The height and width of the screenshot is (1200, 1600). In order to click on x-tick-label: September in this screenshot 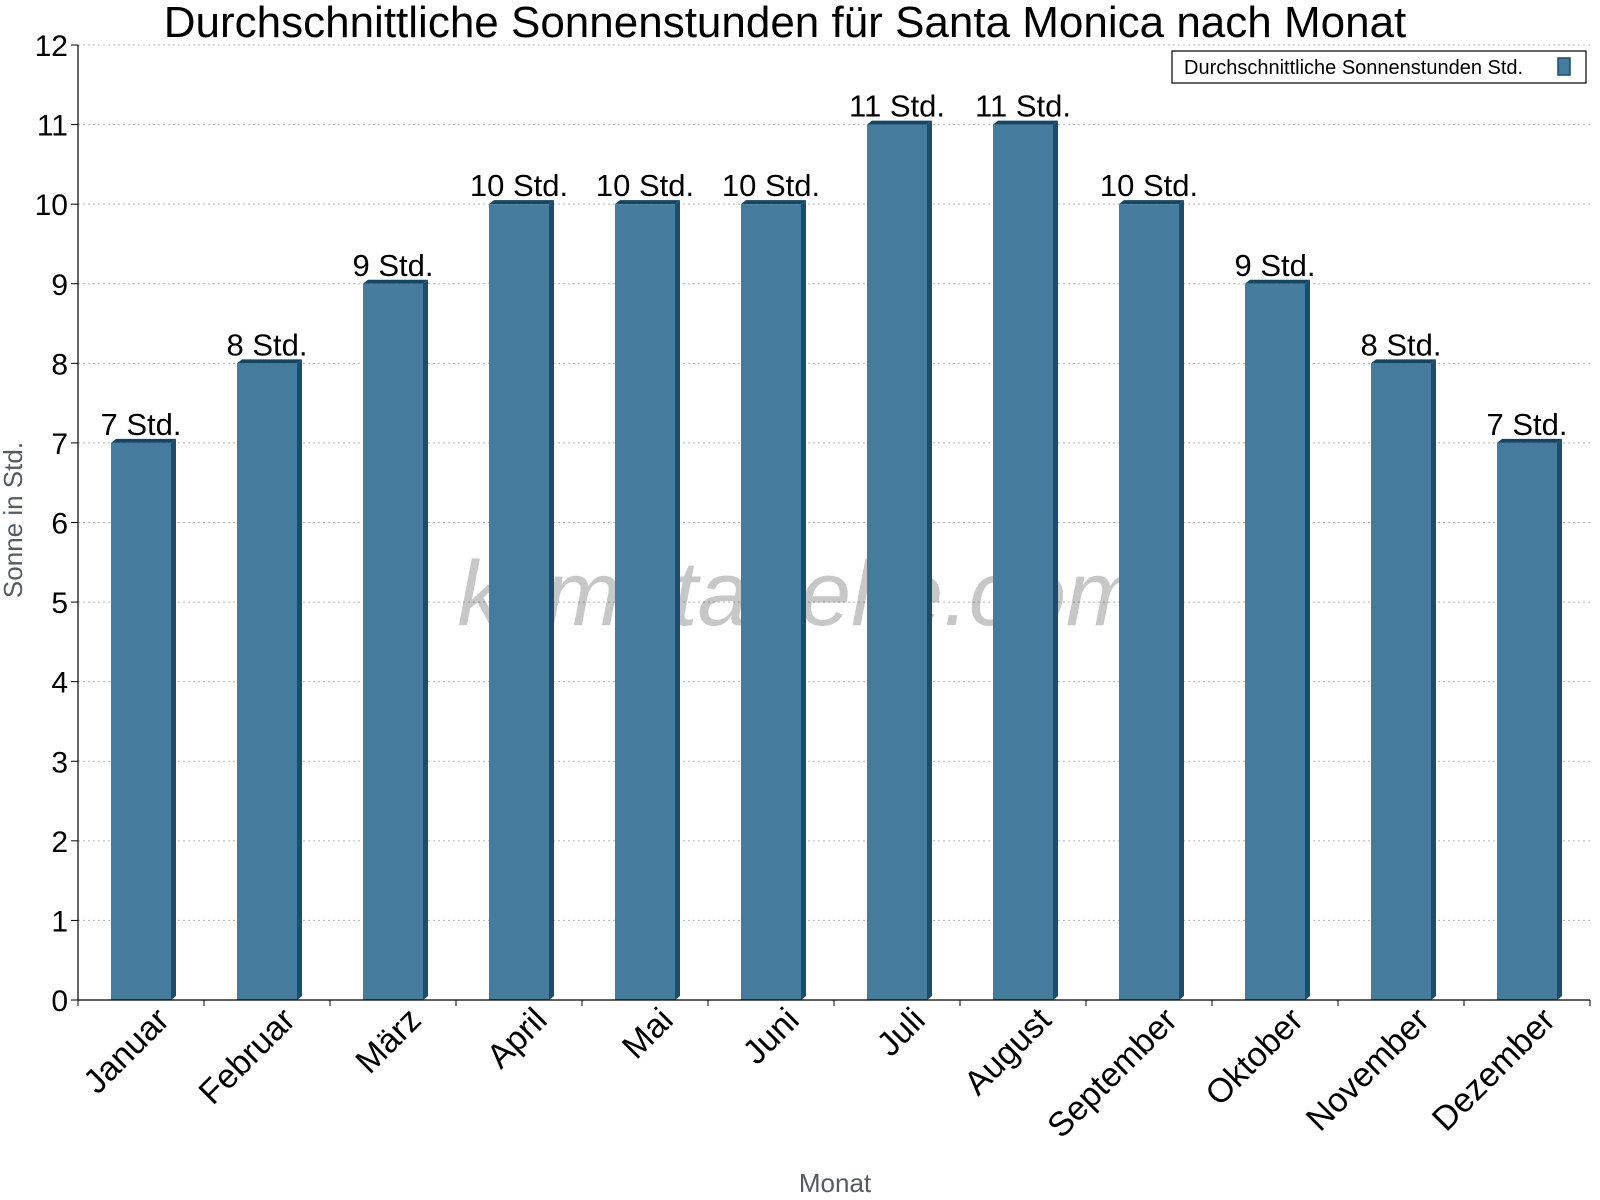, I will do `click(1112, 1073)`.